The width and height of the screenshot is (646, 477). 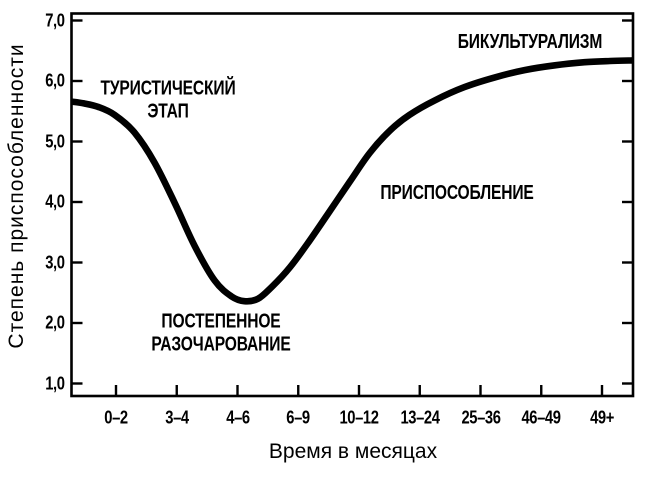 What do you see at coordinates (602, 417) in the screenshot?
I see `x-tick-label: 49+` at bounding box center [602, 417].